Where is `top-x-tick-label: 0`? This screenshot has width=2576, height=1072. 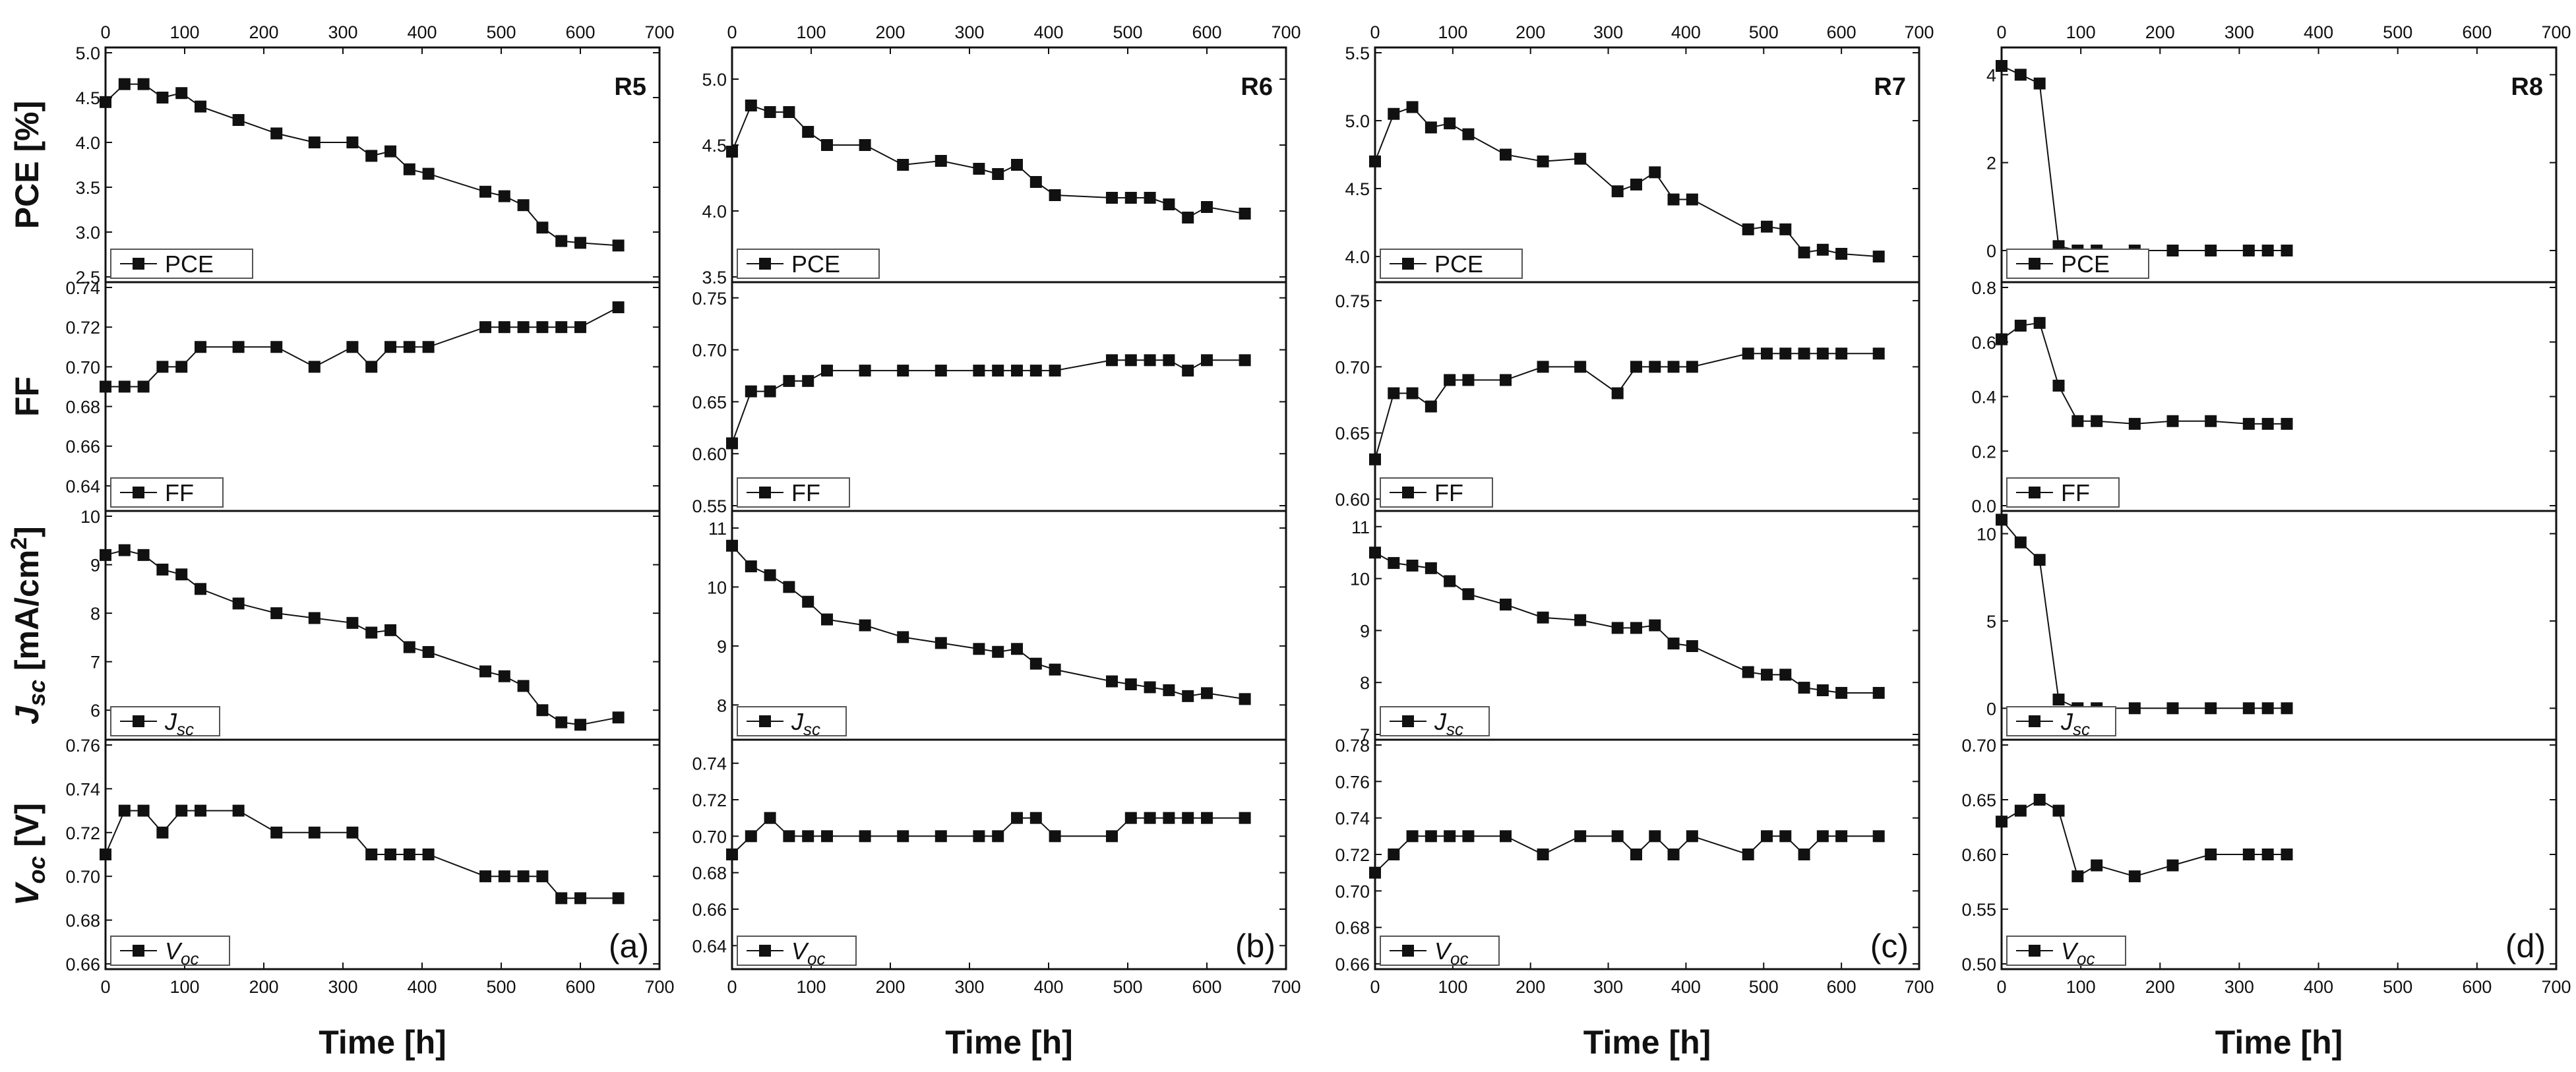
top-x-tick-label: 0 is located at coordinates (2001, 32).